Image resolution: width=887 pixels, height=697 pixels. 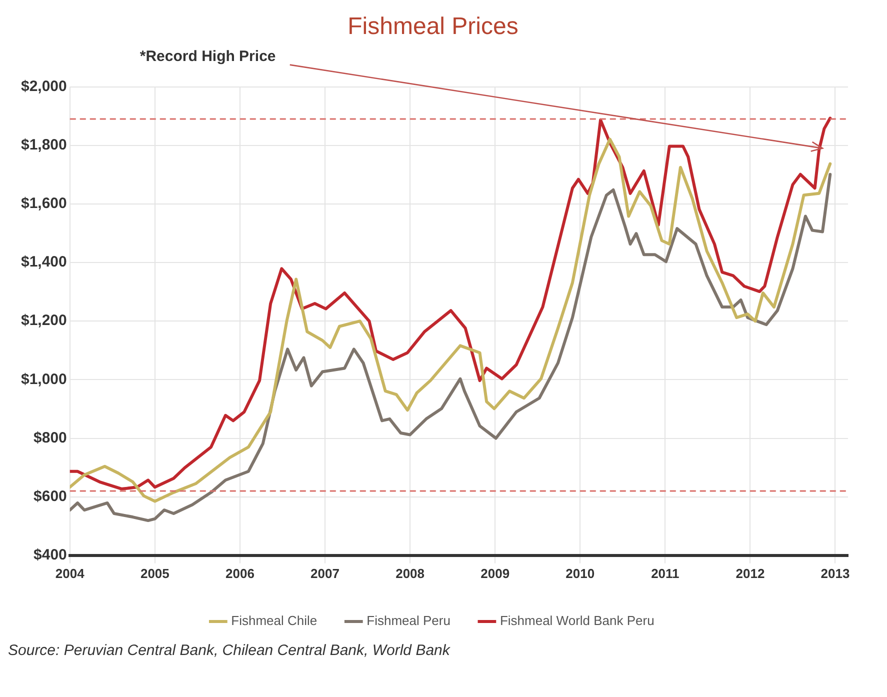 I want to click on y-tick-label: $600, so click(x=50, y=496).